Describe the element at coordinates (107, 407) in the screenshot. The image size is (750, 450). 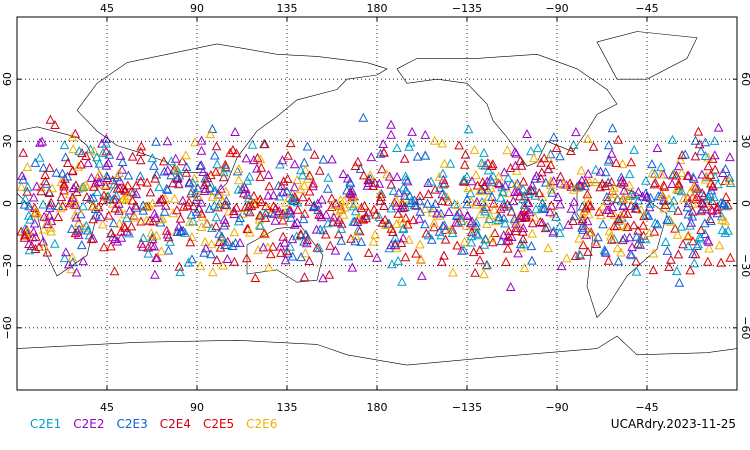
I see `bottom-lon-tick-label: 45` at that location.